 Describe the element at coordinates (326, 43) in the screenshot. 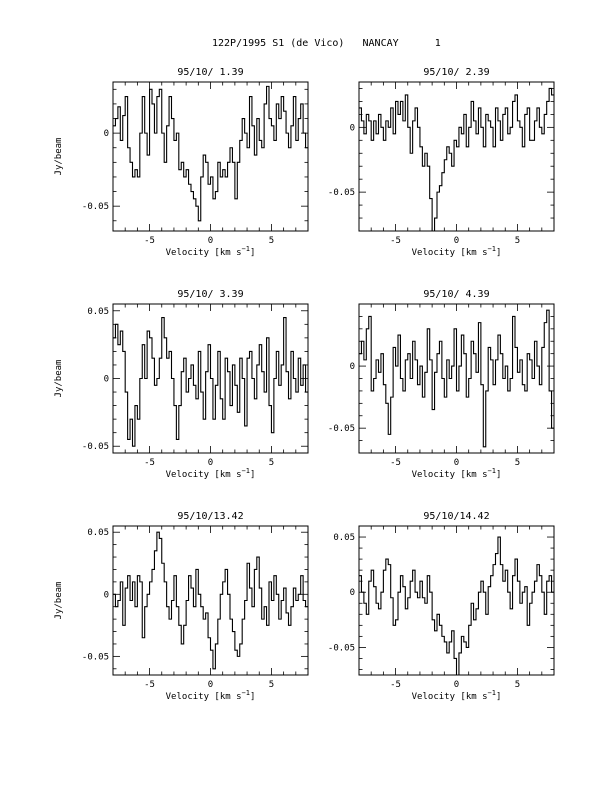

I see `page-title: 122P/1995 S1 (de Vico) NANCAY 1` at that location.